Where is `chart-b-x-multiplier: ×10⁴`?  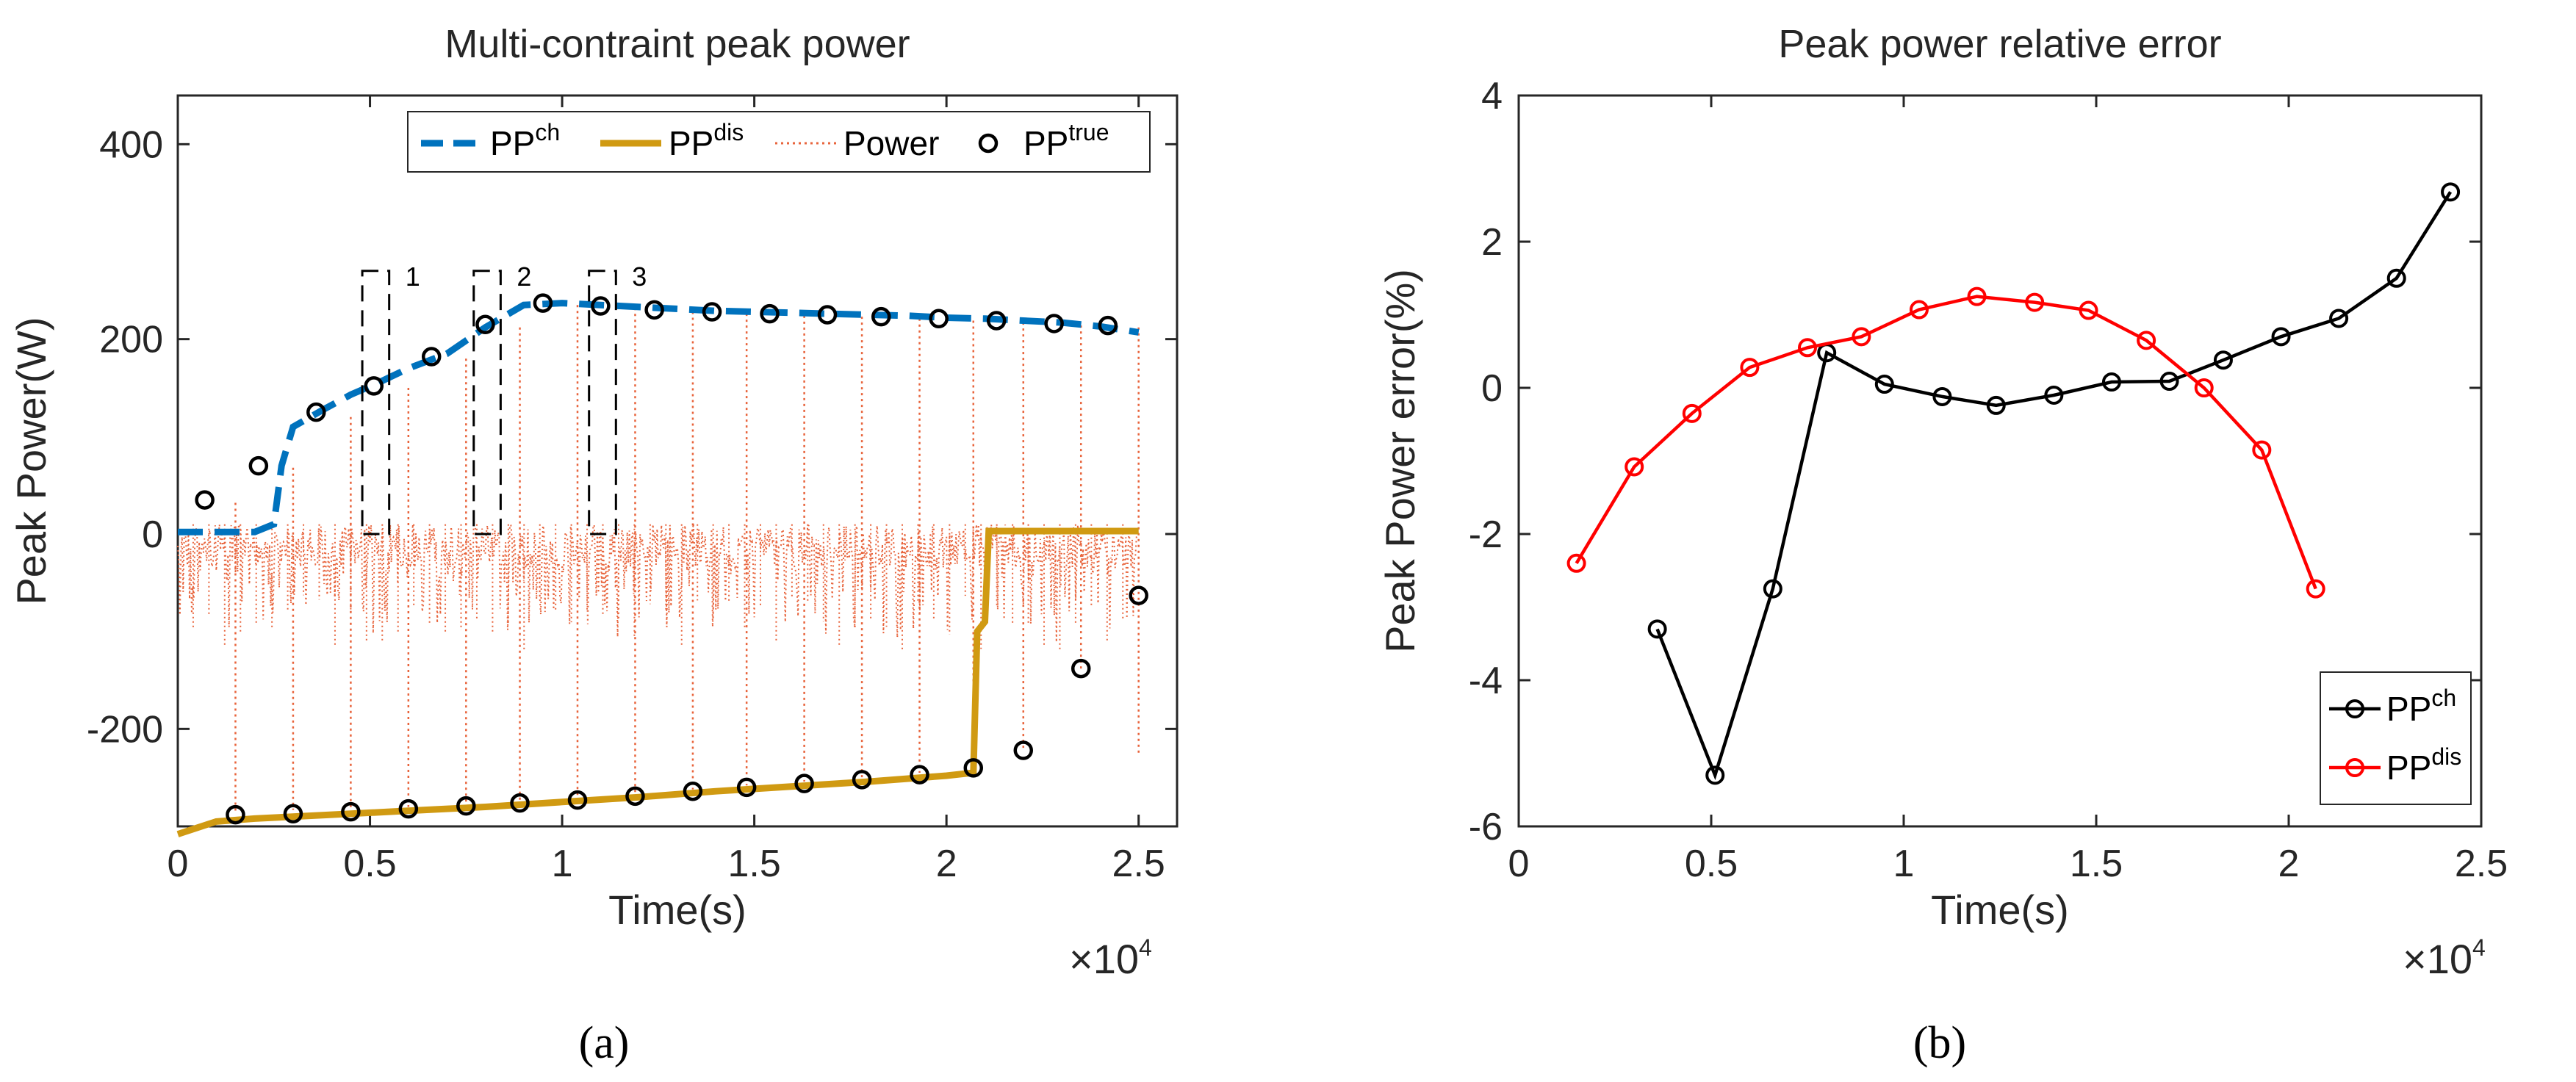
chart-b-x-multiplier: ×10⁴ is located at coordinates (2444, 958).